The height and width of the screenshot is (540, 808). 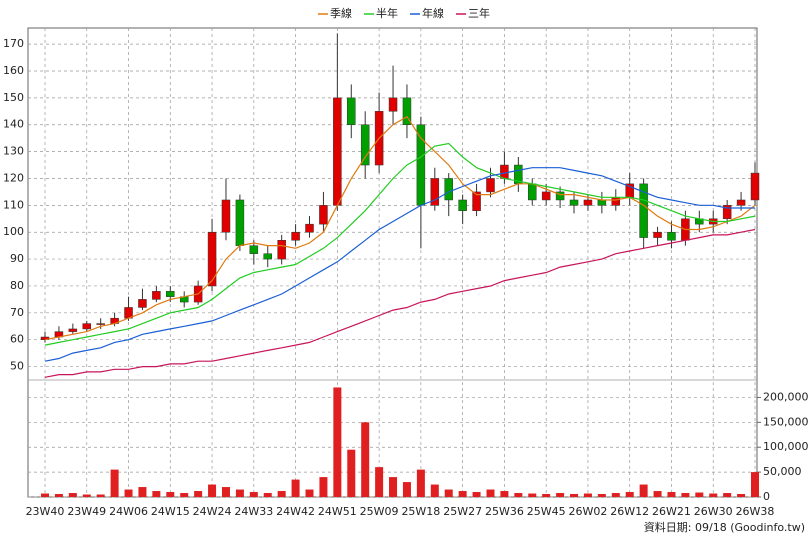 What do you see at coordinates (45, 511) in the screenshot?
I see `x-tick-label: 23W40` at bounding box center [45, 511].